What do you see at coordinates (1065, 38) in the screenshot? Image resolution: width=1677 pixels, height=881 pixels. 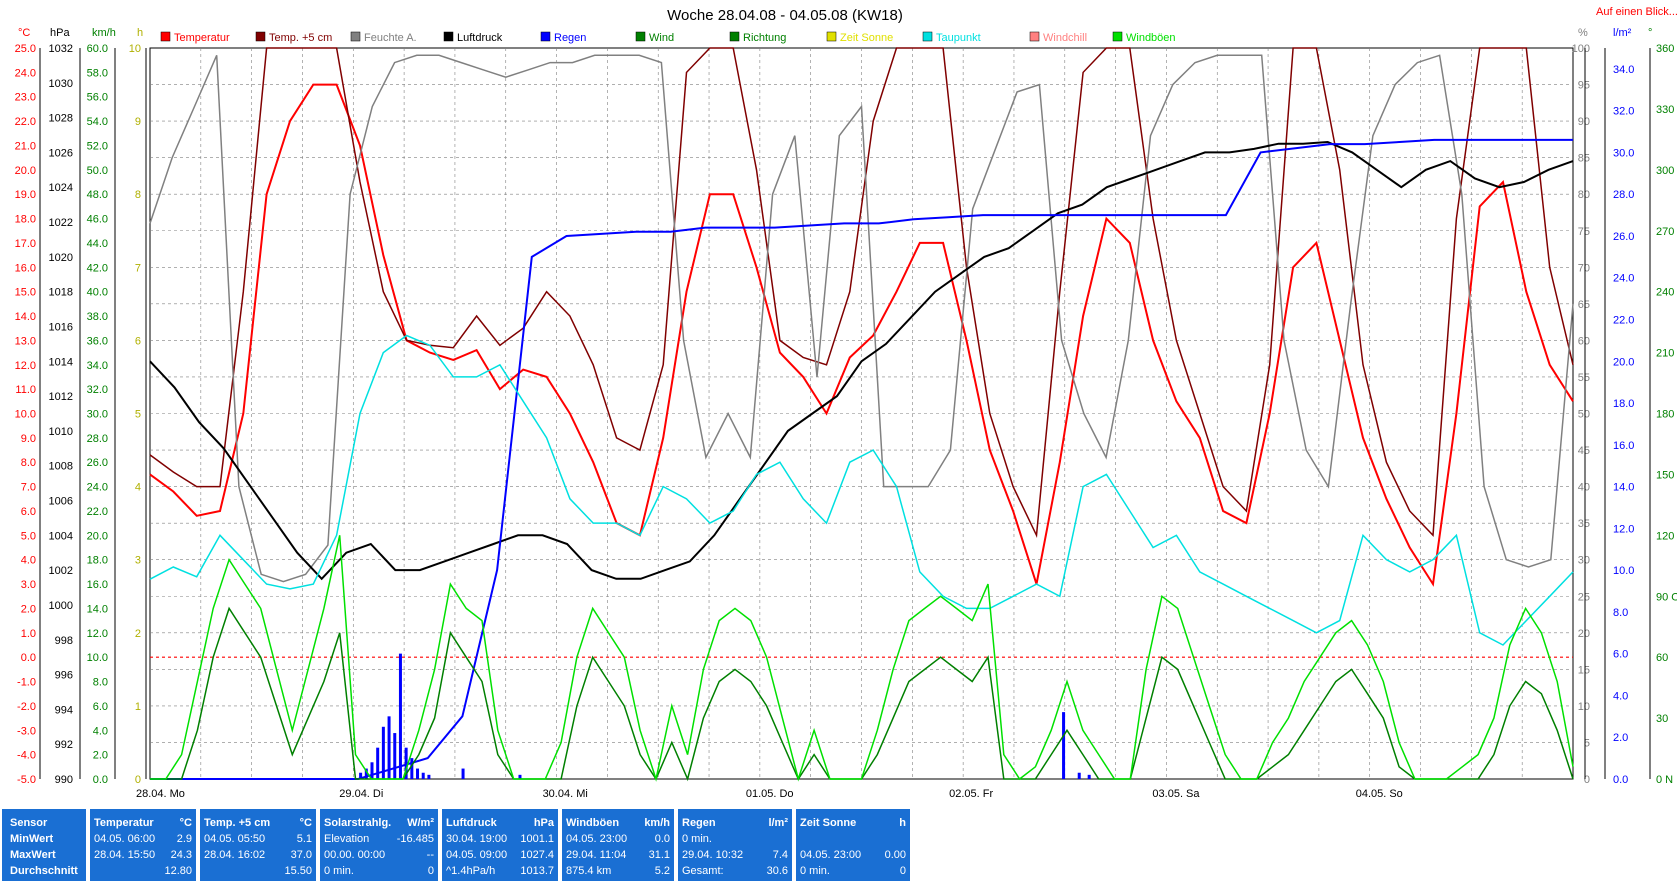 I see `legend-label: Windchill` at bounding box center [1065, 38].